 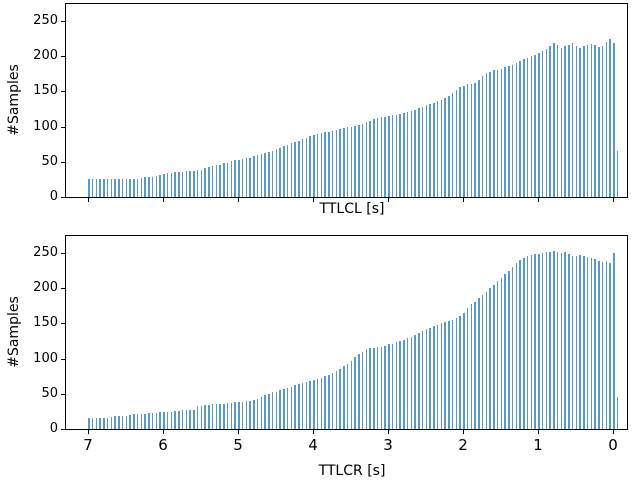 I want to click on y-tick-label: 250, so click(x=45, y=20).